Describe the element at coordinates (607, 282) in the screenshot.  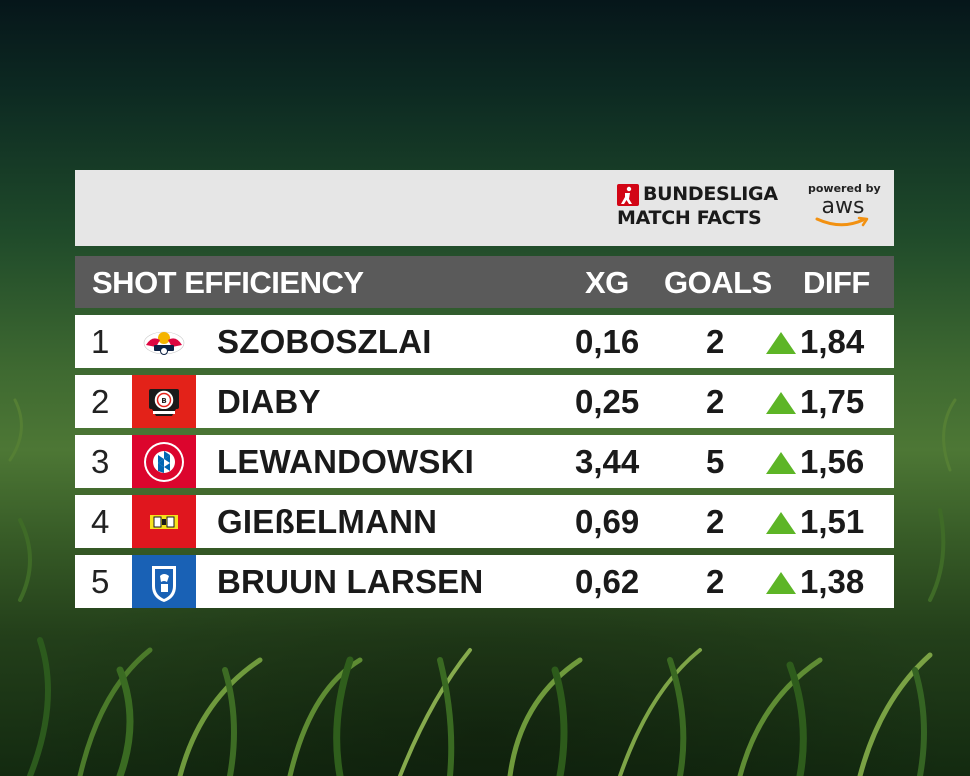
I see `column-header-xg: XG` at that location.